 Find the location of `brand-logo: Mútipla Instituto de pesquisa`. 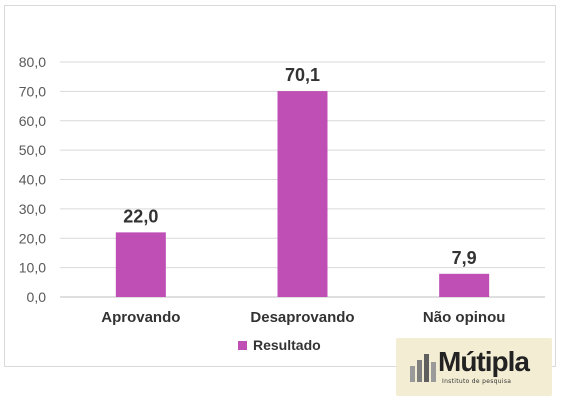

brand-logo: Mútipla Instituto de pesquisa is located at coordinates (474, 367).